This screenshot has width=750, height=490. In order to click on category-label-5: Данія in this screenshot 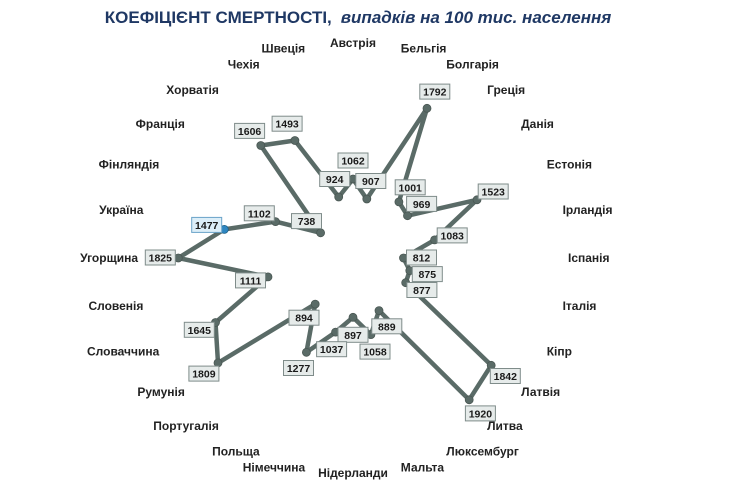, I will do `click(537, 124)`.